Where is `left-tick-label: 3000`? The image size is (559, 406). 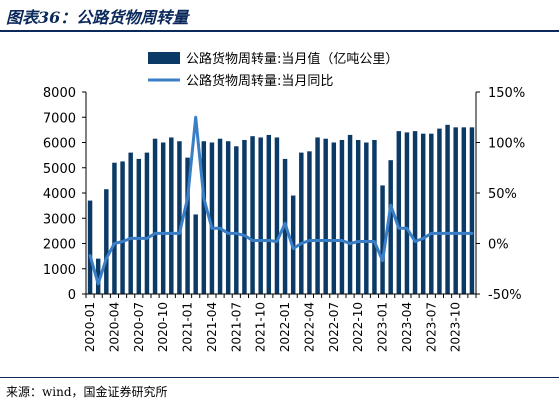
left-tick-label: 3000 is located at coordinates (59, 219).